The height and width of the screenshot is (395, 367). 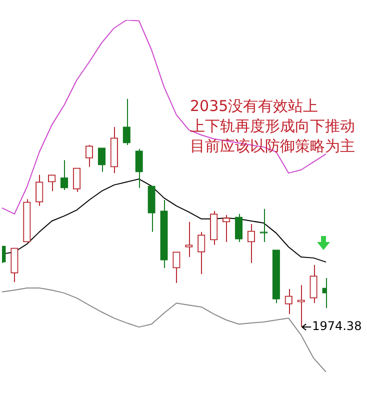 What do you see at coordinates (337, 326) in the screenshot?
I see `annotation: 1974.38` at bounding box center [337, 326].